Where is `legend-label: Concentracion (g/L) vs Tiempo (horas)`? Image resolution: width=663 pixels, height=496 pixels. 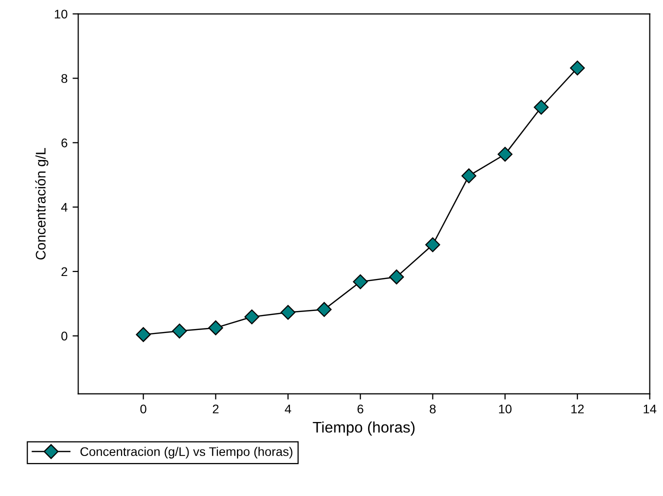
legend-label: Concentracion (g/L) vs Tiempo (horas) is located at coordinates (186, 452).